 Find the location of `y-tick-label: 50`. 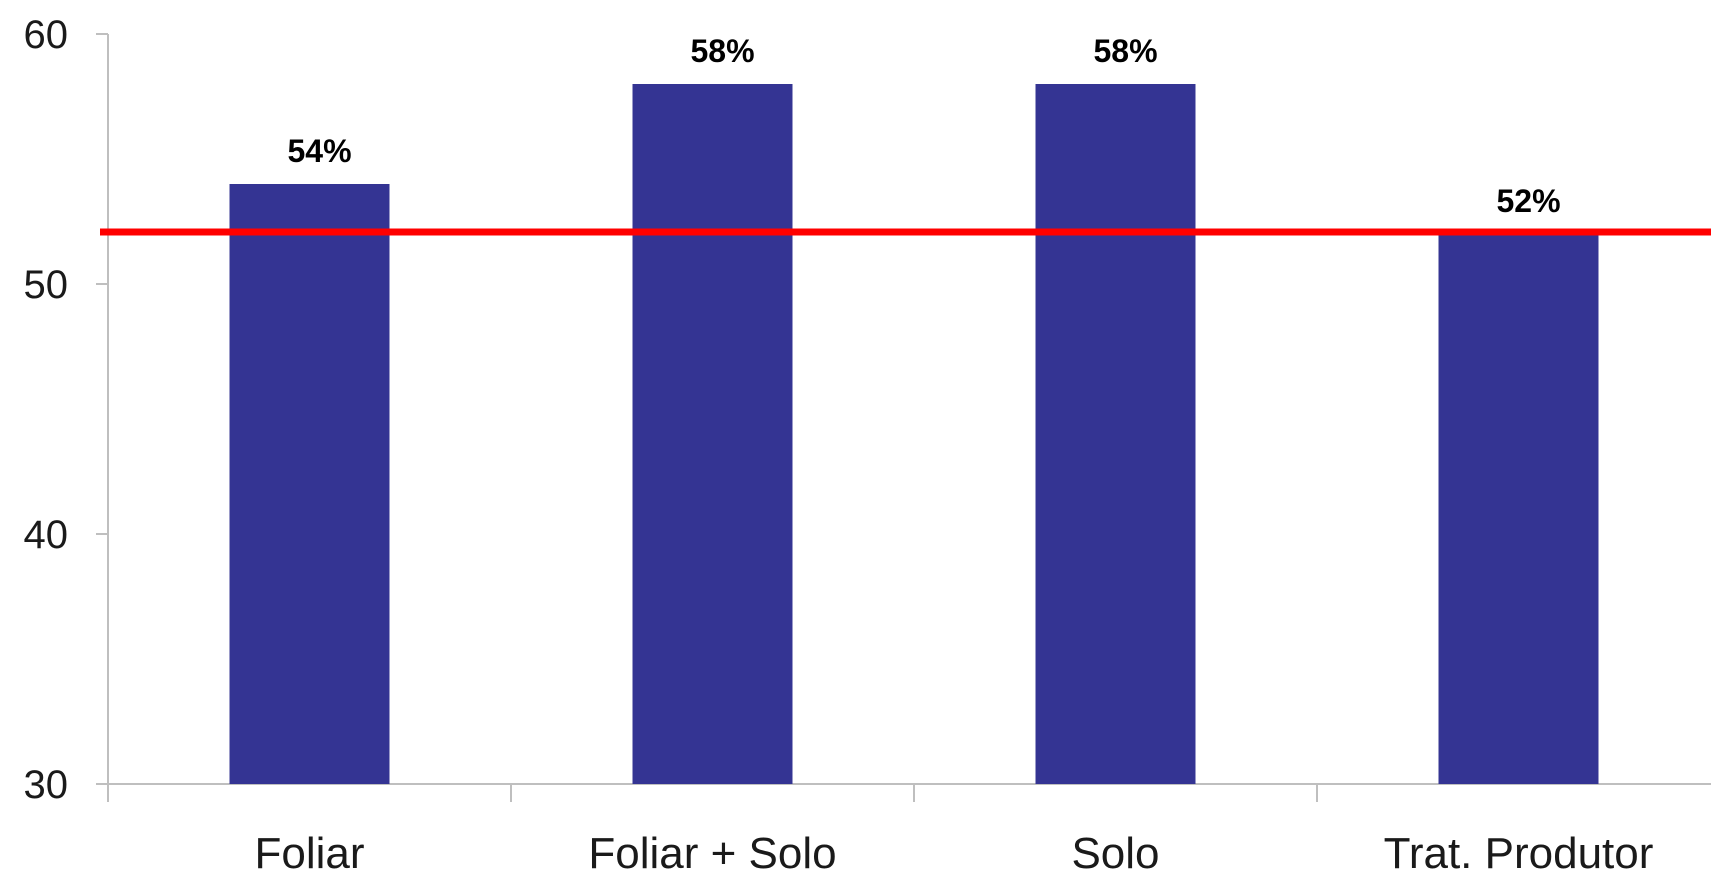

y-tick-label: 50 is located at coordinates (46, 285).